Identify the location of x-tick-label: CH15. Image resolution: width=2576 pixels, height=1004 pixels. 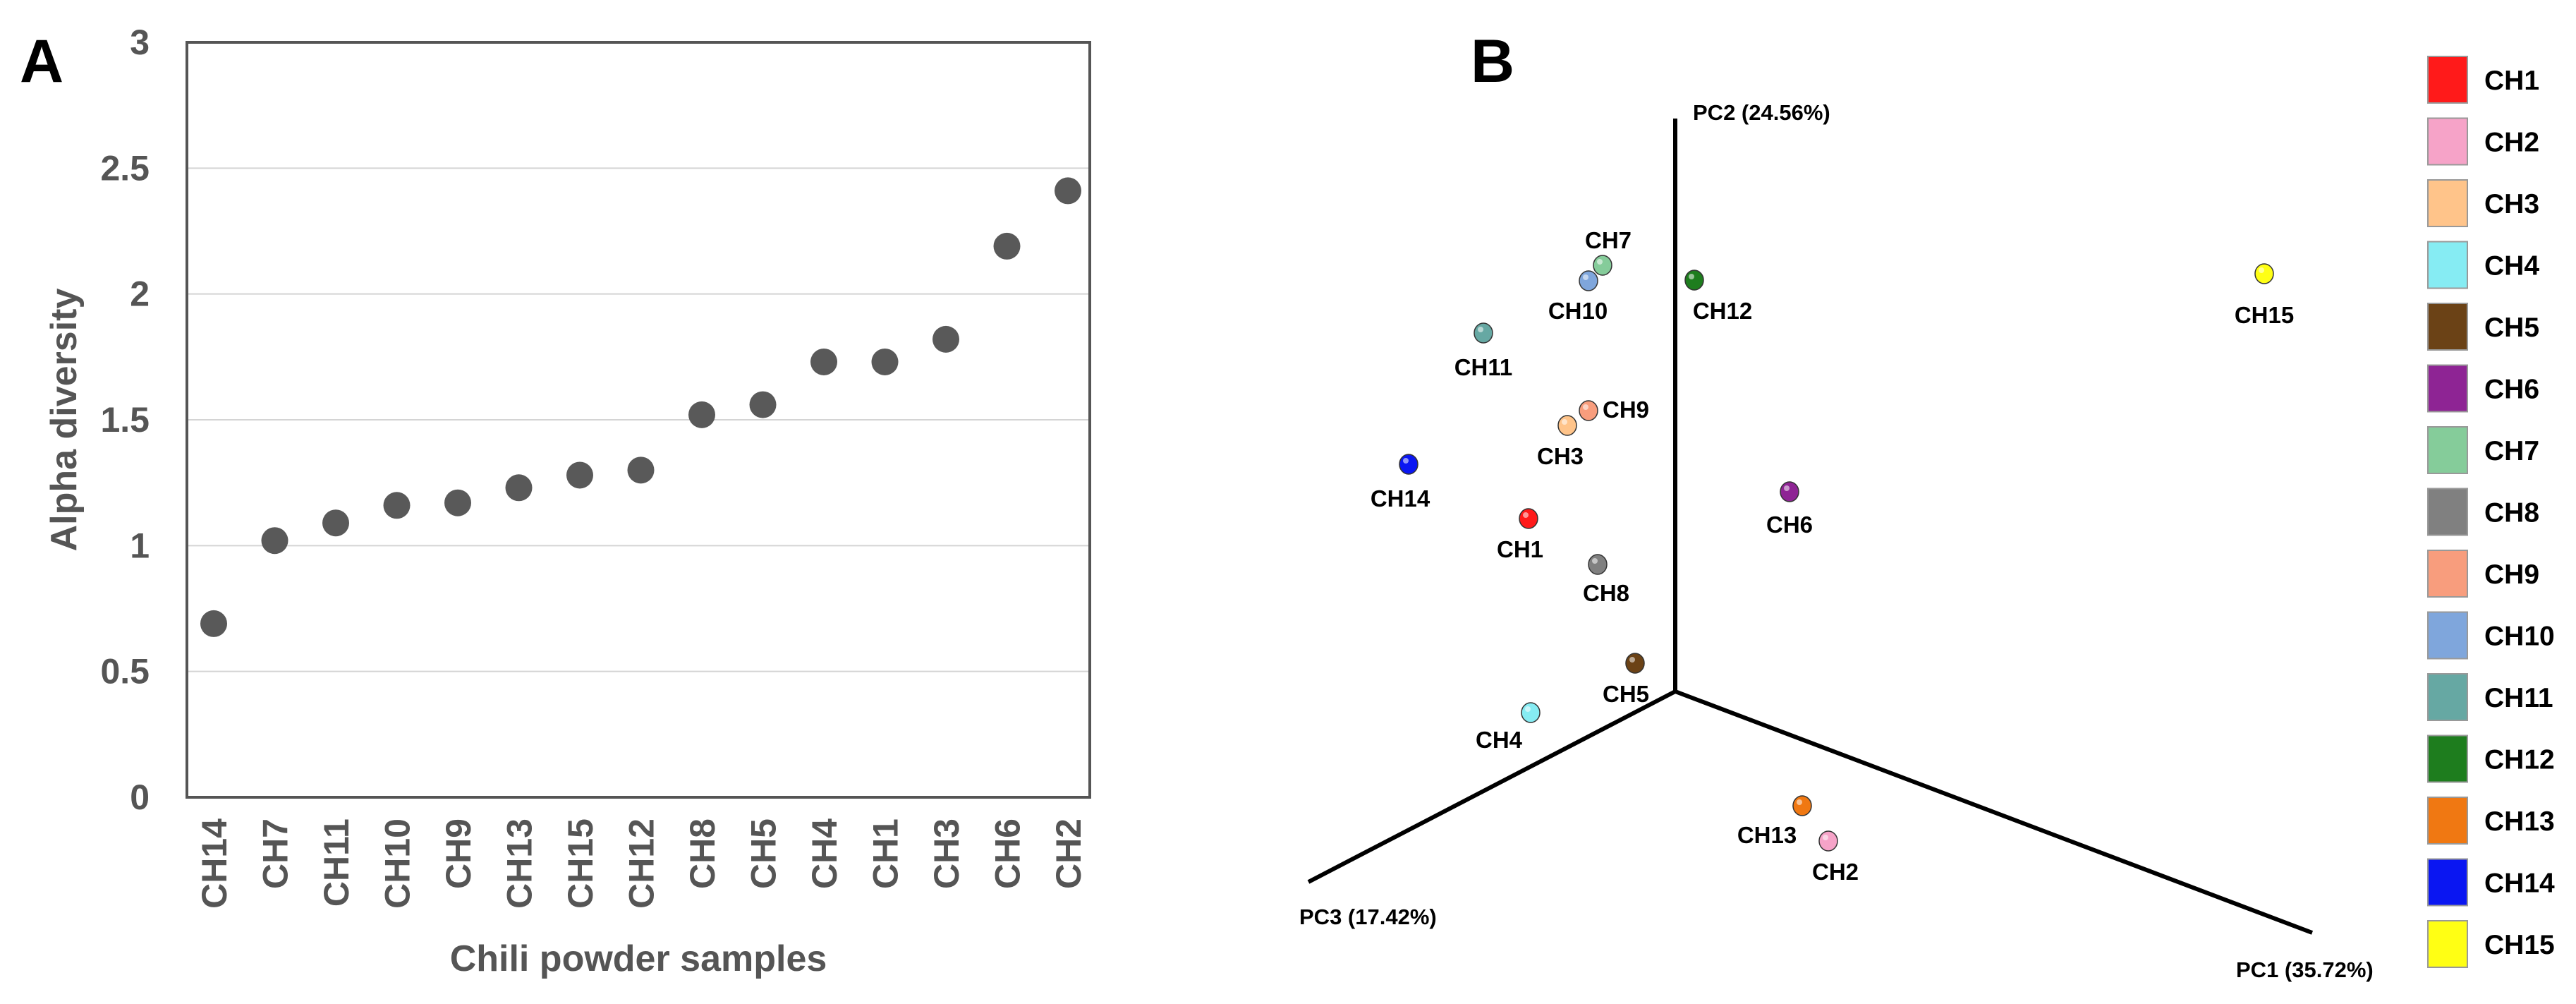
(580, 863).